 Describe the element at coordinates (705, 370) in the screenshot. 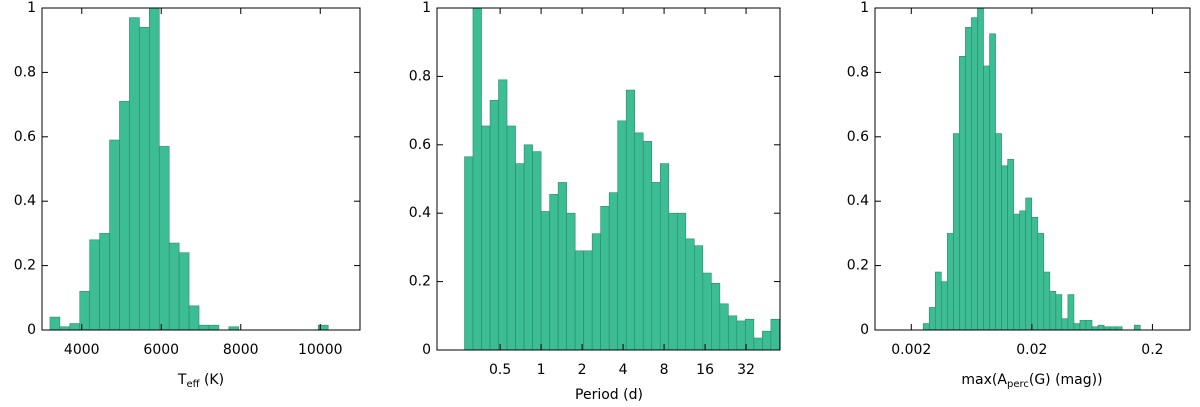

I see `x-tick-label: 16` at that location.